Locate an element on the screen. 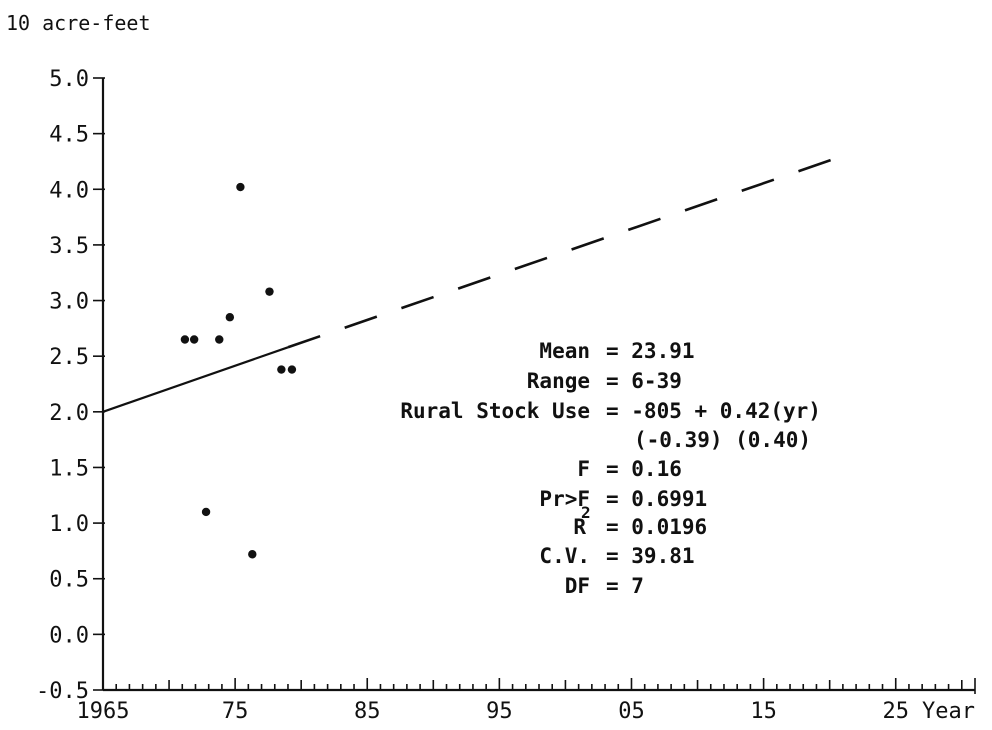 The width and height of the screenshot is (992, 730). y-tick-label: 3.0 is located at coordinates (69, 302).